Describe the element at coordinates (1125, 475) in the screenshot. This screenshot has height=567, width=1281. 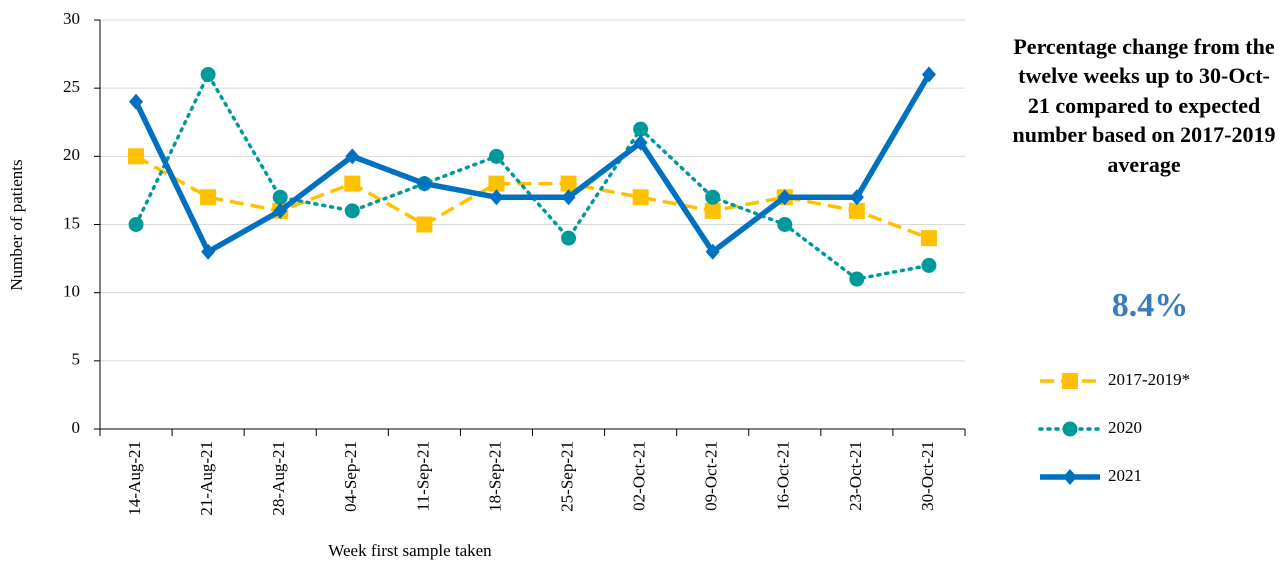
I see `legend-label: 2021` at that location.